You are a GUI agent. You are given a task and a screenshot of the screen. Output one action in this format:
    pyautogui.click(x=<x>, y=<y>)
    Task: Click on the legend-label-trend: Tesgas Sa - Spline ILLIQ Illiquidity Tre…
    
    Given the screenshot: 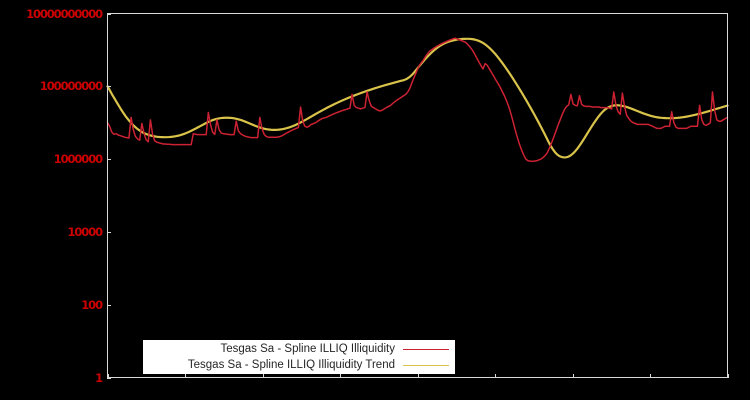 What is the action you would take?
    pyautogui.click(x=291, y=365)
    